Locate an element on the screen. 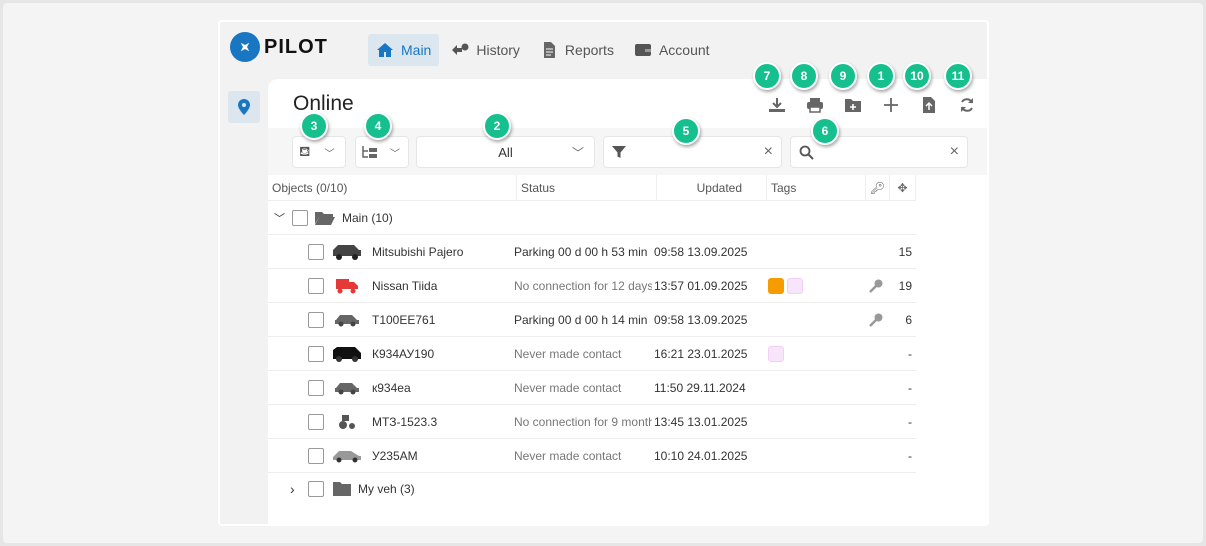  object-name: К934АУ190 is located at coordinates (403, 353).